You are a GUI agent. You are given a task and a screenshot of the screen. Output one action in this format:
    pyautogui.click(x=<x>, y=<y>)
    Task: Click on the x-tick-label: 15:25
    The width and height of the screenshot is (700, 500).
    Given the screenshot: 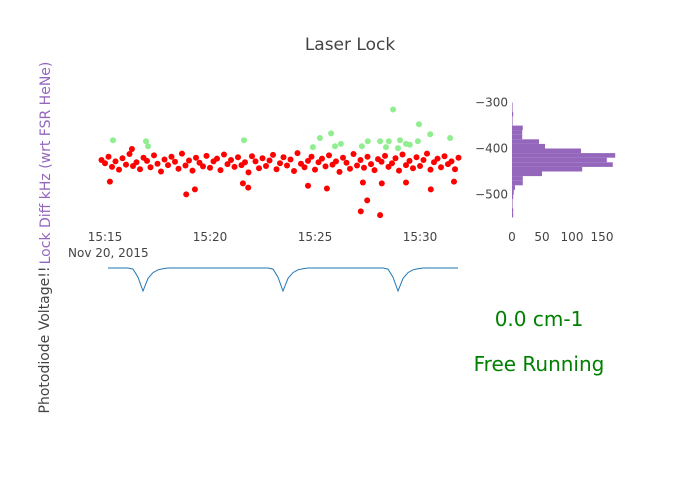 What is the action you would take?
    pyautogui.click(x=315, y=237)
    